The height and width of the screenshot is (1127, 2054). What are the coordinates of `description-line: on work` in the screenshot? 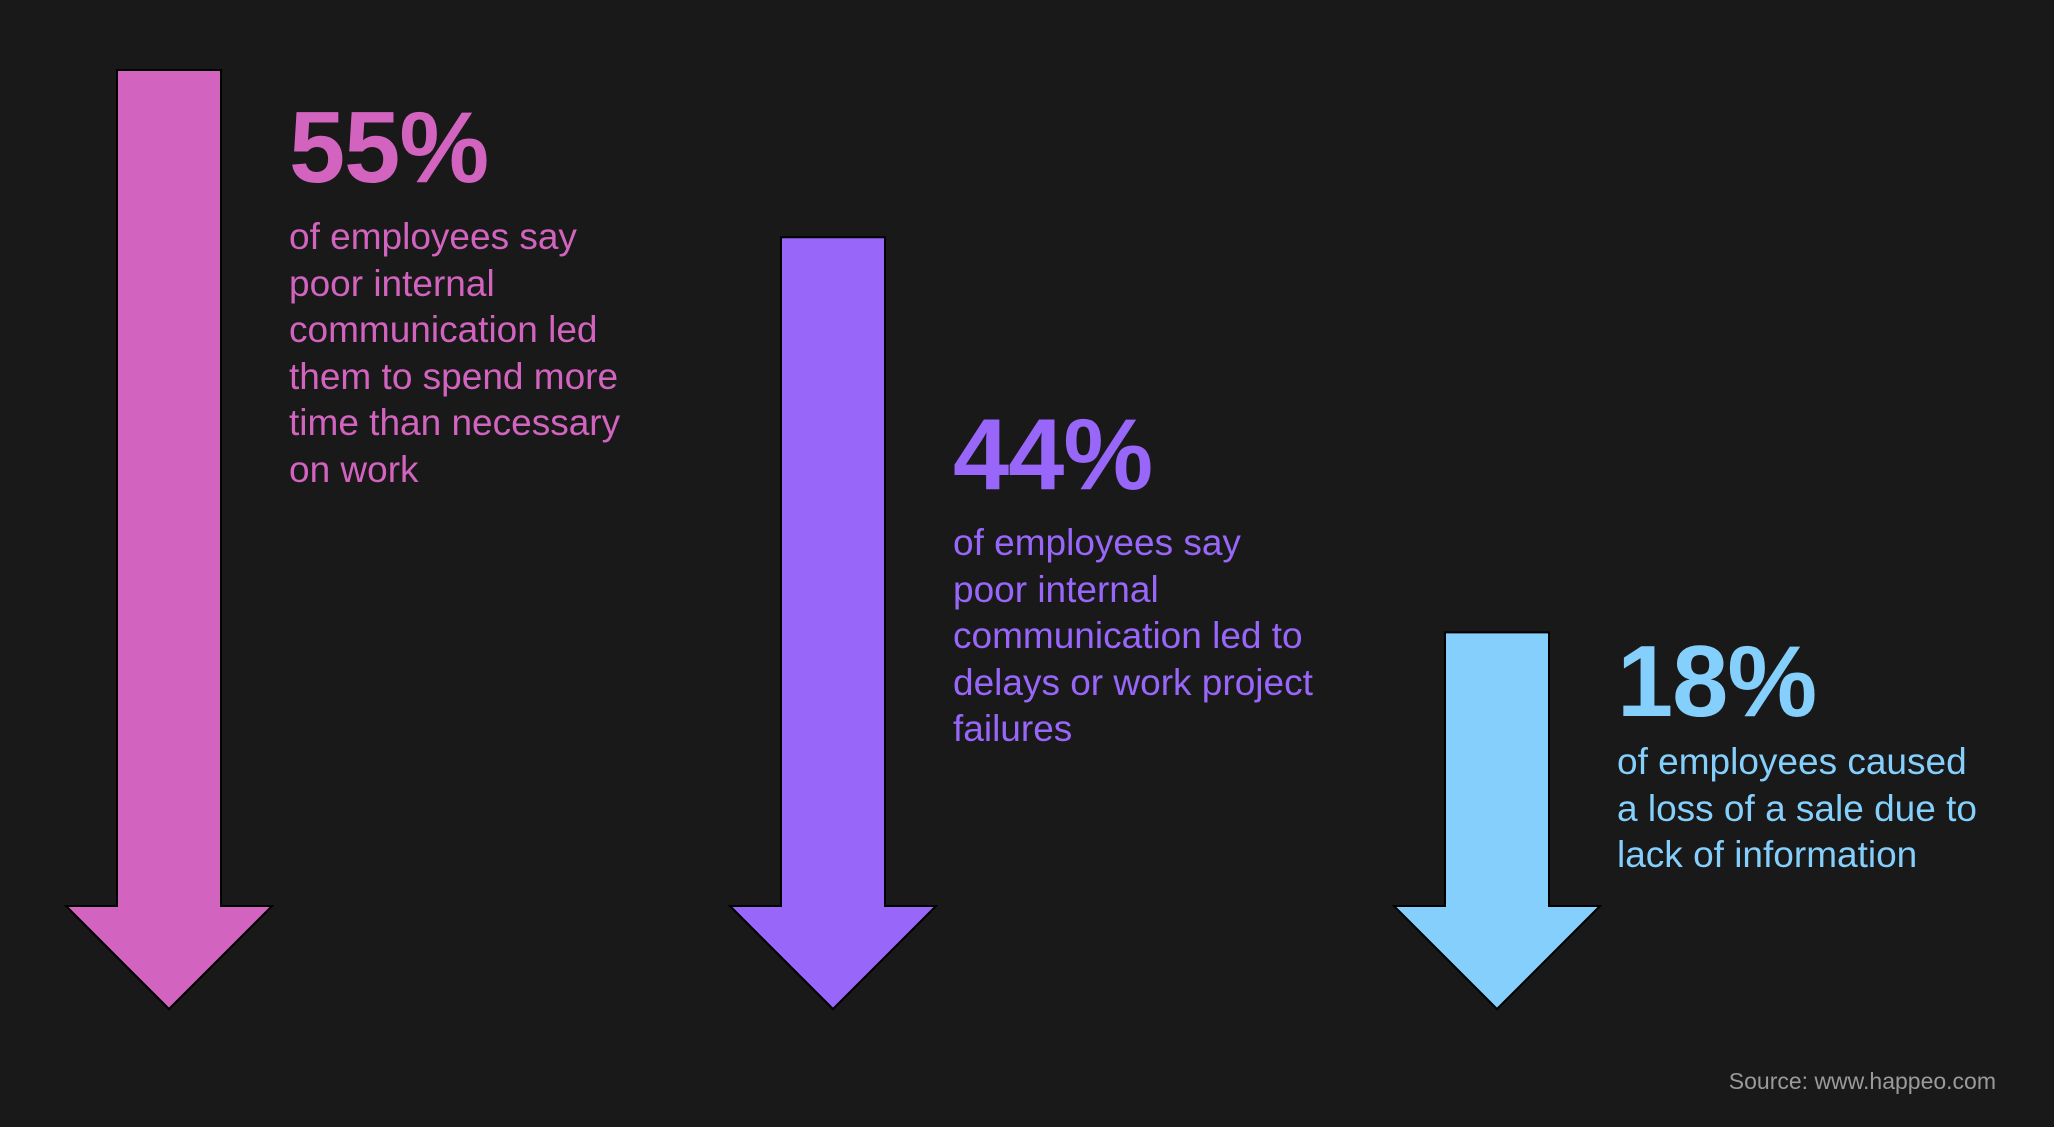 It's located at (354, 469).